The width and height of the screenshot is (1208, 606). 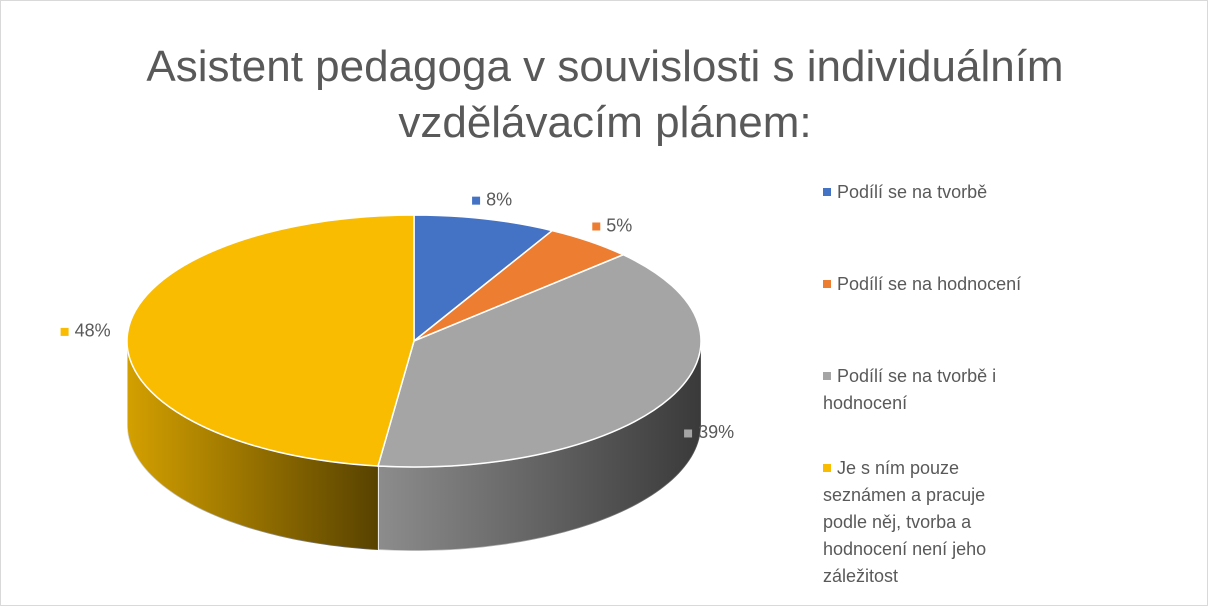 I want to click on legend-label: Podílí se na hodnocení, so click(x=929, y=284).